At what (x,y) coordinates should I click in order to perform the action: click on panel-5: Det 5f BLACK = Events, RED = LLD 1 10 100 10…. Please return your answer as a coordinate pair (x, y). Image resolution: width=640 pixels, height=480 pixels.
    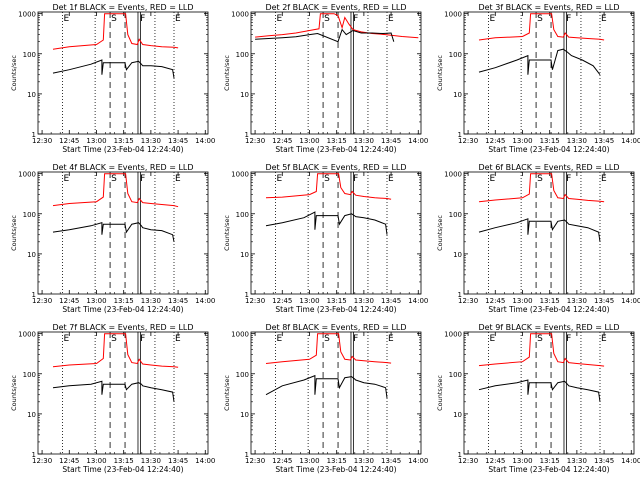
    Looking at the image, I should click on (325, 238).